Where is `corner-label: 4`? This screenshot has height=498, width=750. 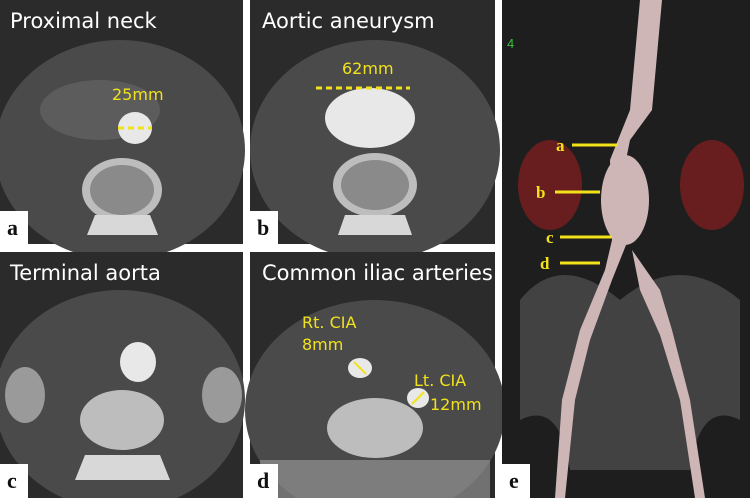 corner-label: 4 is located at coordinates (510, 43).